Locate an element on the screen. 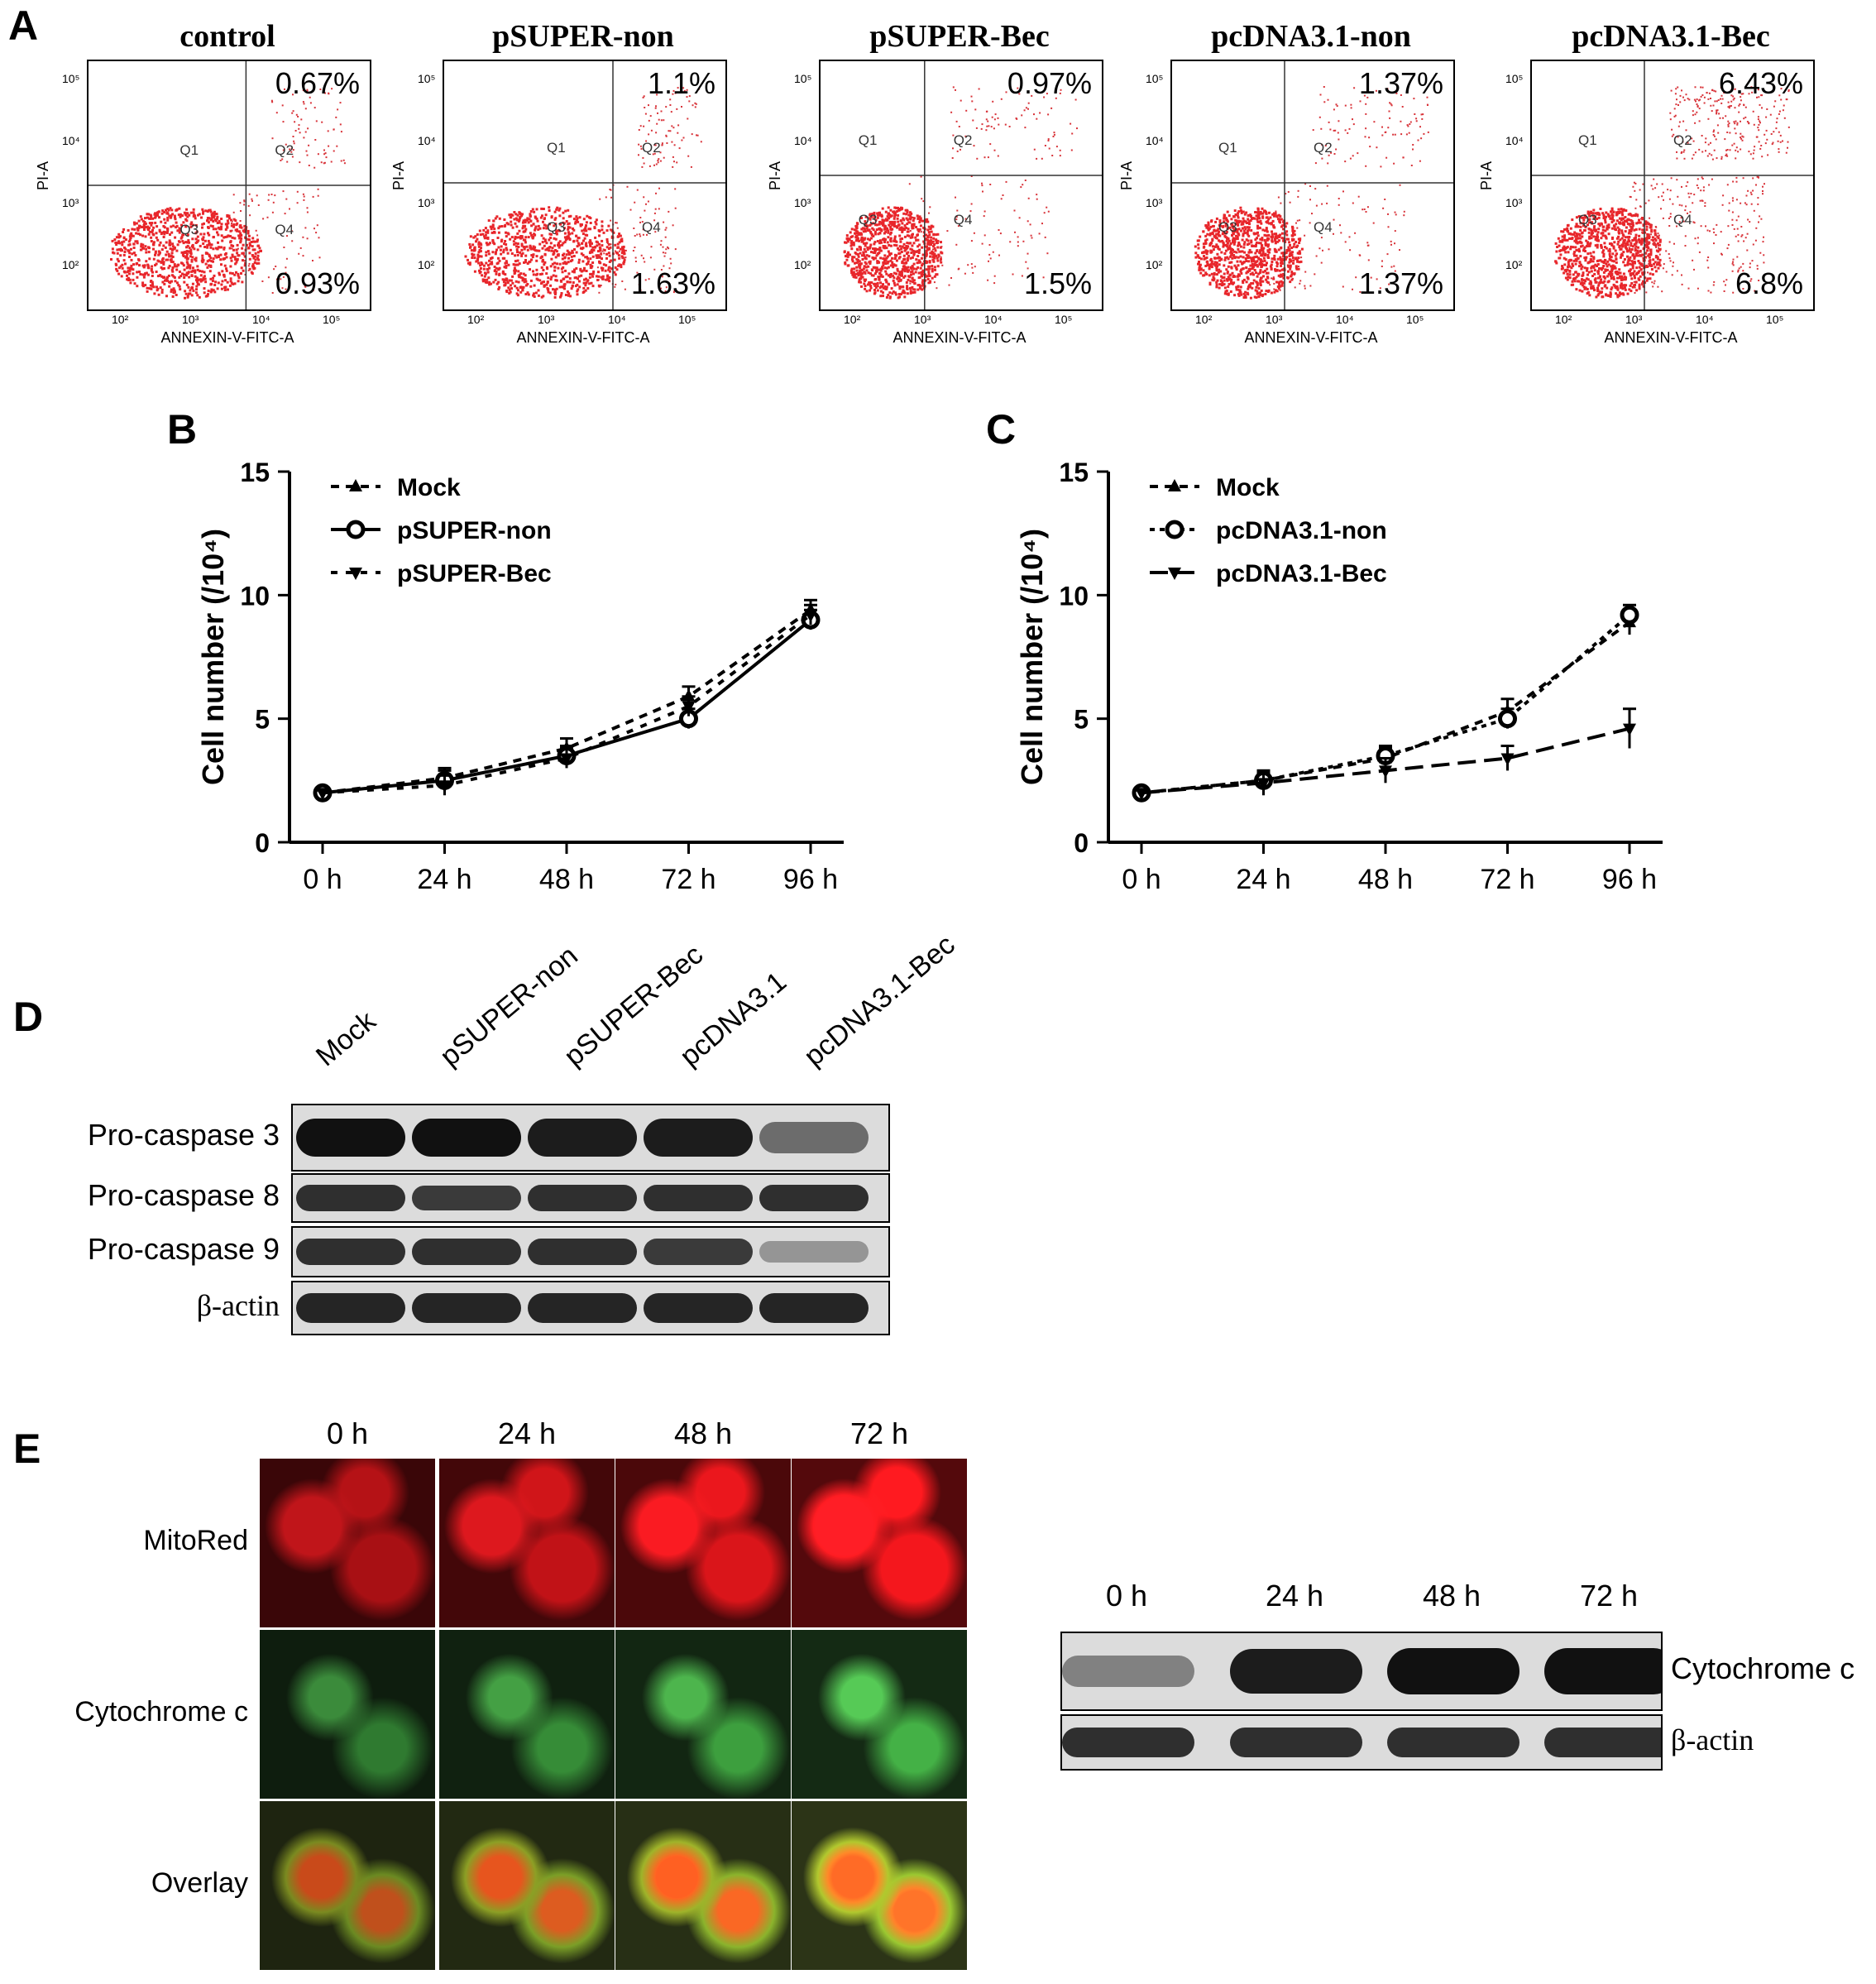 This screenshot has height=1984, width=1876. blot-timepoint-label: 72 h is located at coordinates (1609, 1596).